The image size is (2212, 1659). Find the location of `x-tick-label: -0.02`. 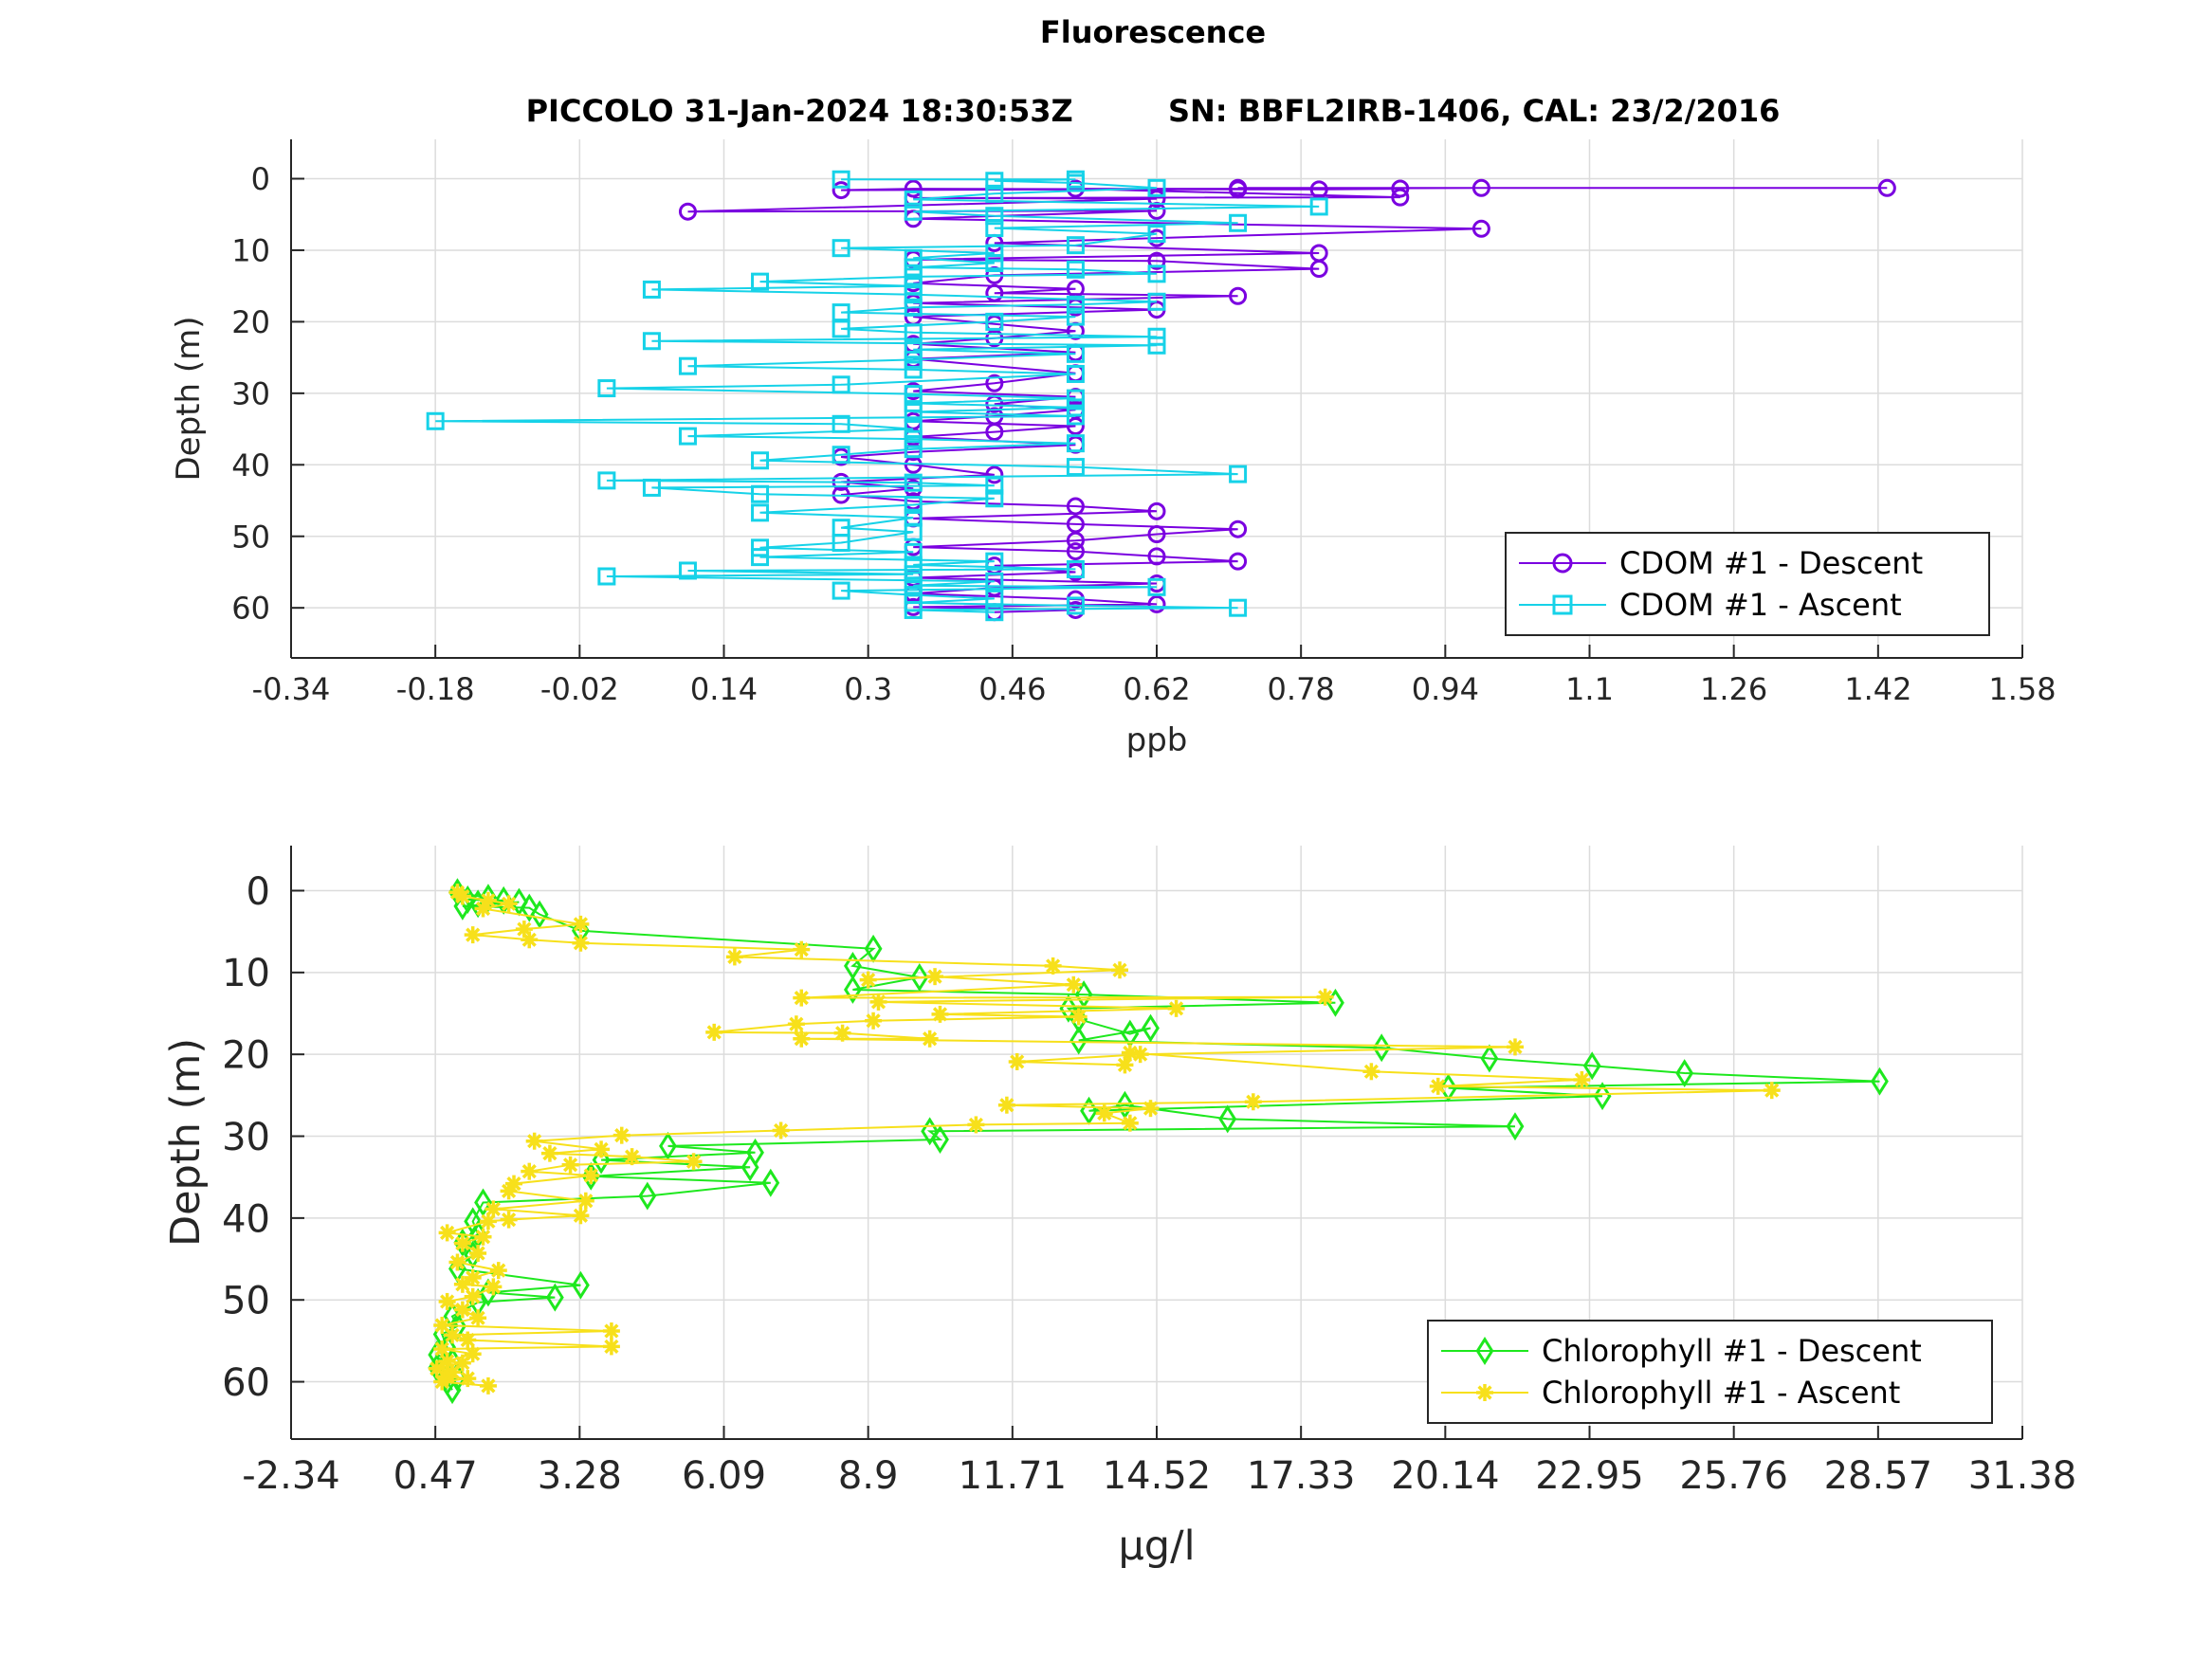

x-tick-label: -0.02 is located at coordinates (579, 689).